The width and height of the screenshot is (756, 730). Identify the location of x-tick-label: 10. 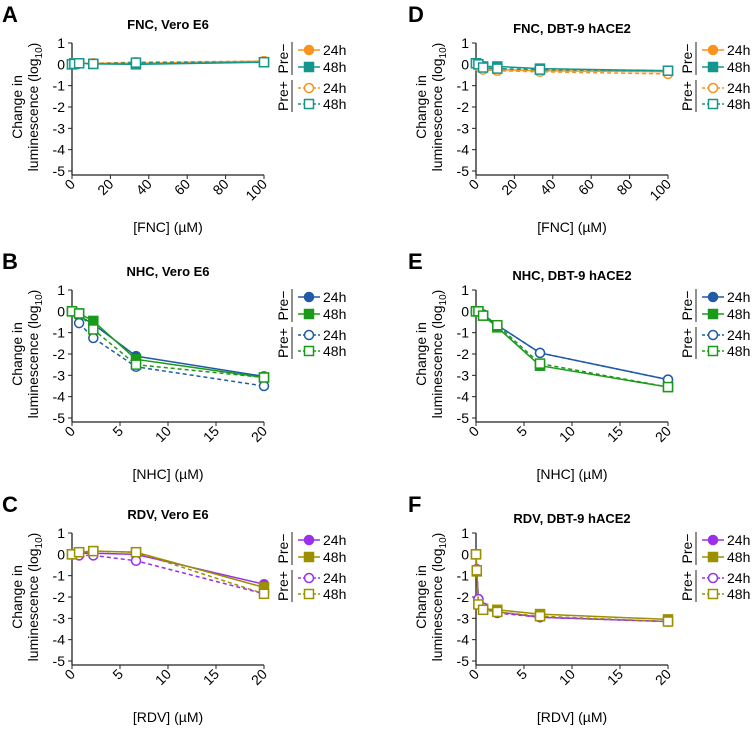
(567, 434).